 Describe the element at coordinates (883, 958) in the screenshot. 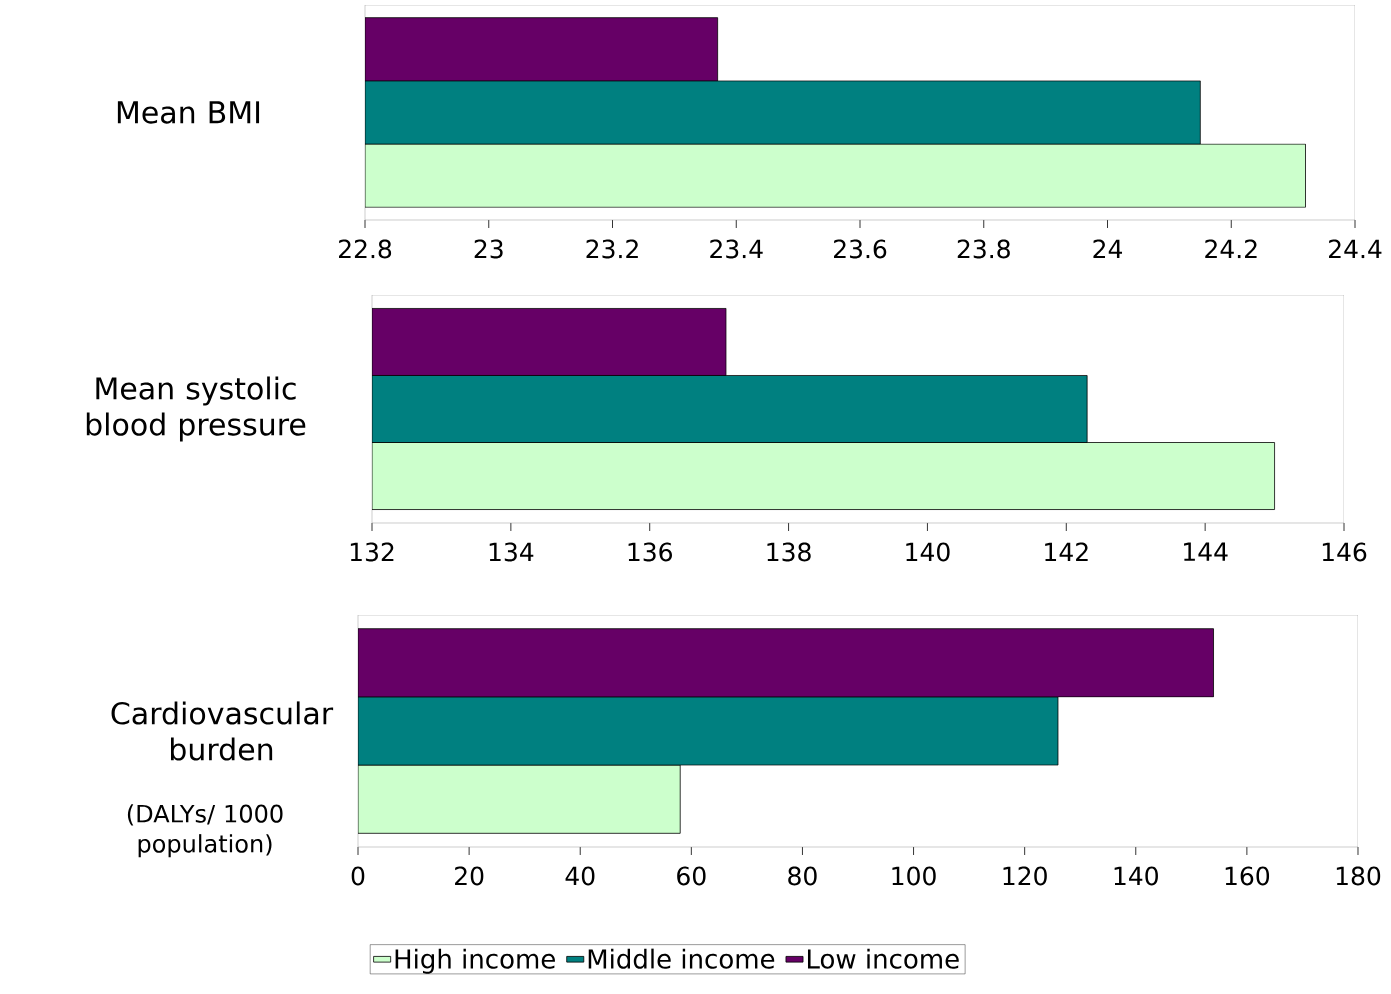

I see `legend-label: Low income` at that location.